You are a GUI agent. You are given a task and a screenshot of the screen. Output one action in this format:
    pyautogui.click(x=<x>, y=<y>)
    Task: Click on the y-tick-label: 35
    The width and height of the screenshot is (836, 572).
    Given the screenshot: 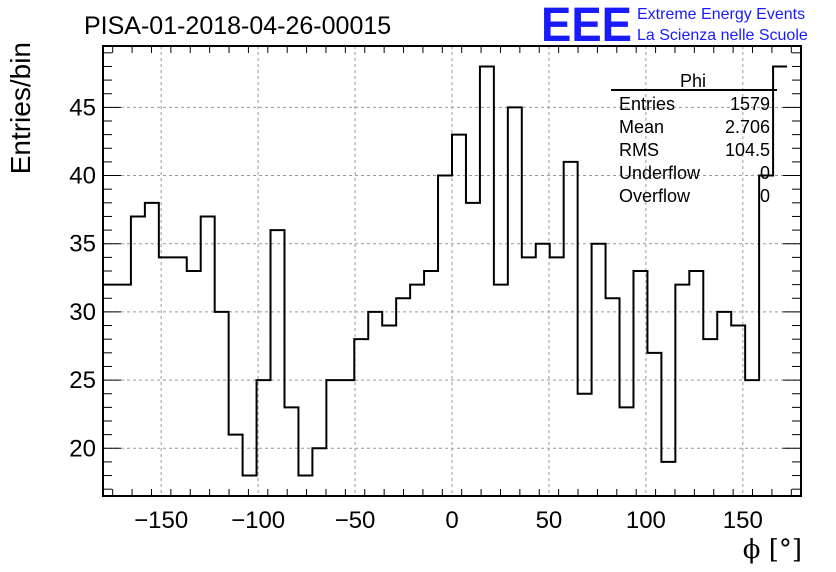 What is the action you would take?
    pyautogui.click(x=82, y=244)
    